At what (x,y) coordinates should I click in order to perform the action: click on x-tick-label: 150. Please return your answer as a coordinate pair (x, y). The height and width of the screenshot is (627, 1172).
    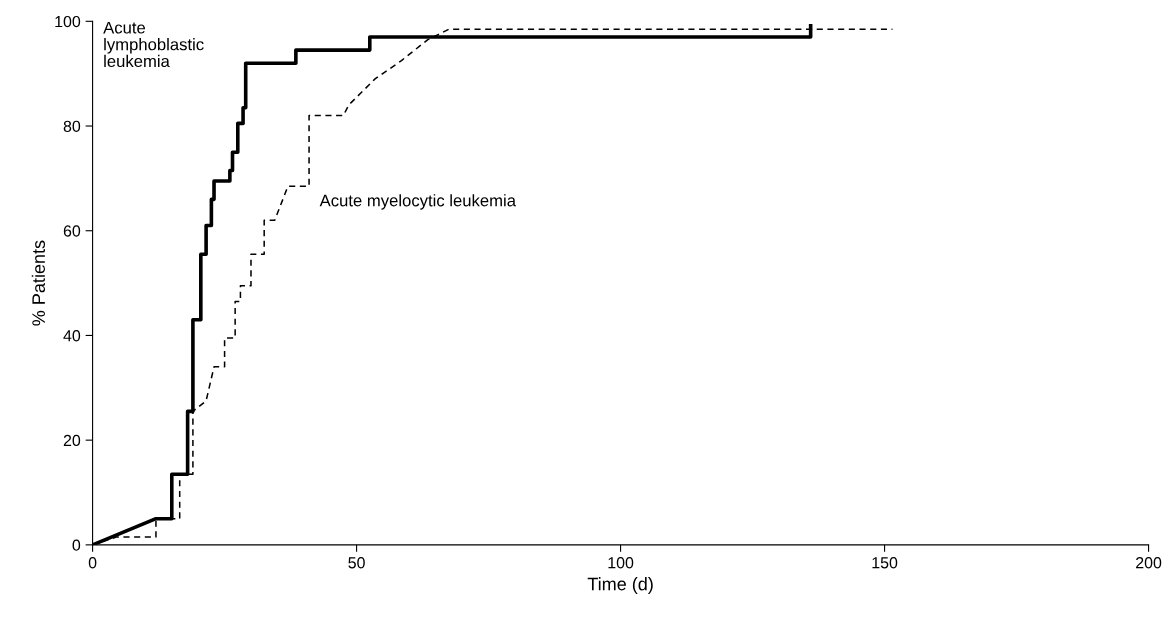
    Looking at the image, I should click on (885, 563).